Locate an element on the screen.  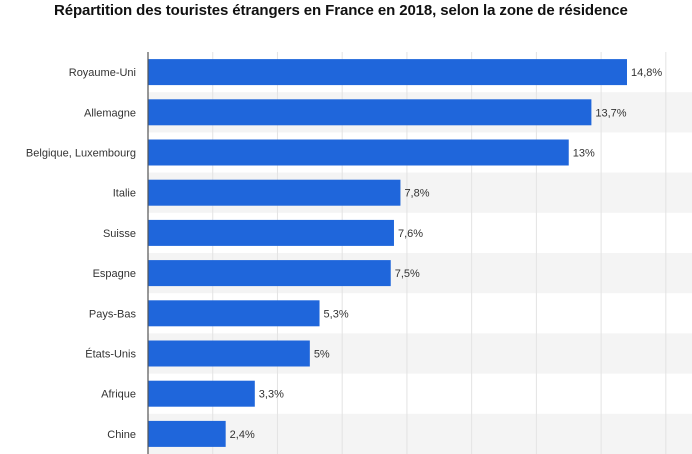
value-label: 7,8% is located at coordinates (416, 194).